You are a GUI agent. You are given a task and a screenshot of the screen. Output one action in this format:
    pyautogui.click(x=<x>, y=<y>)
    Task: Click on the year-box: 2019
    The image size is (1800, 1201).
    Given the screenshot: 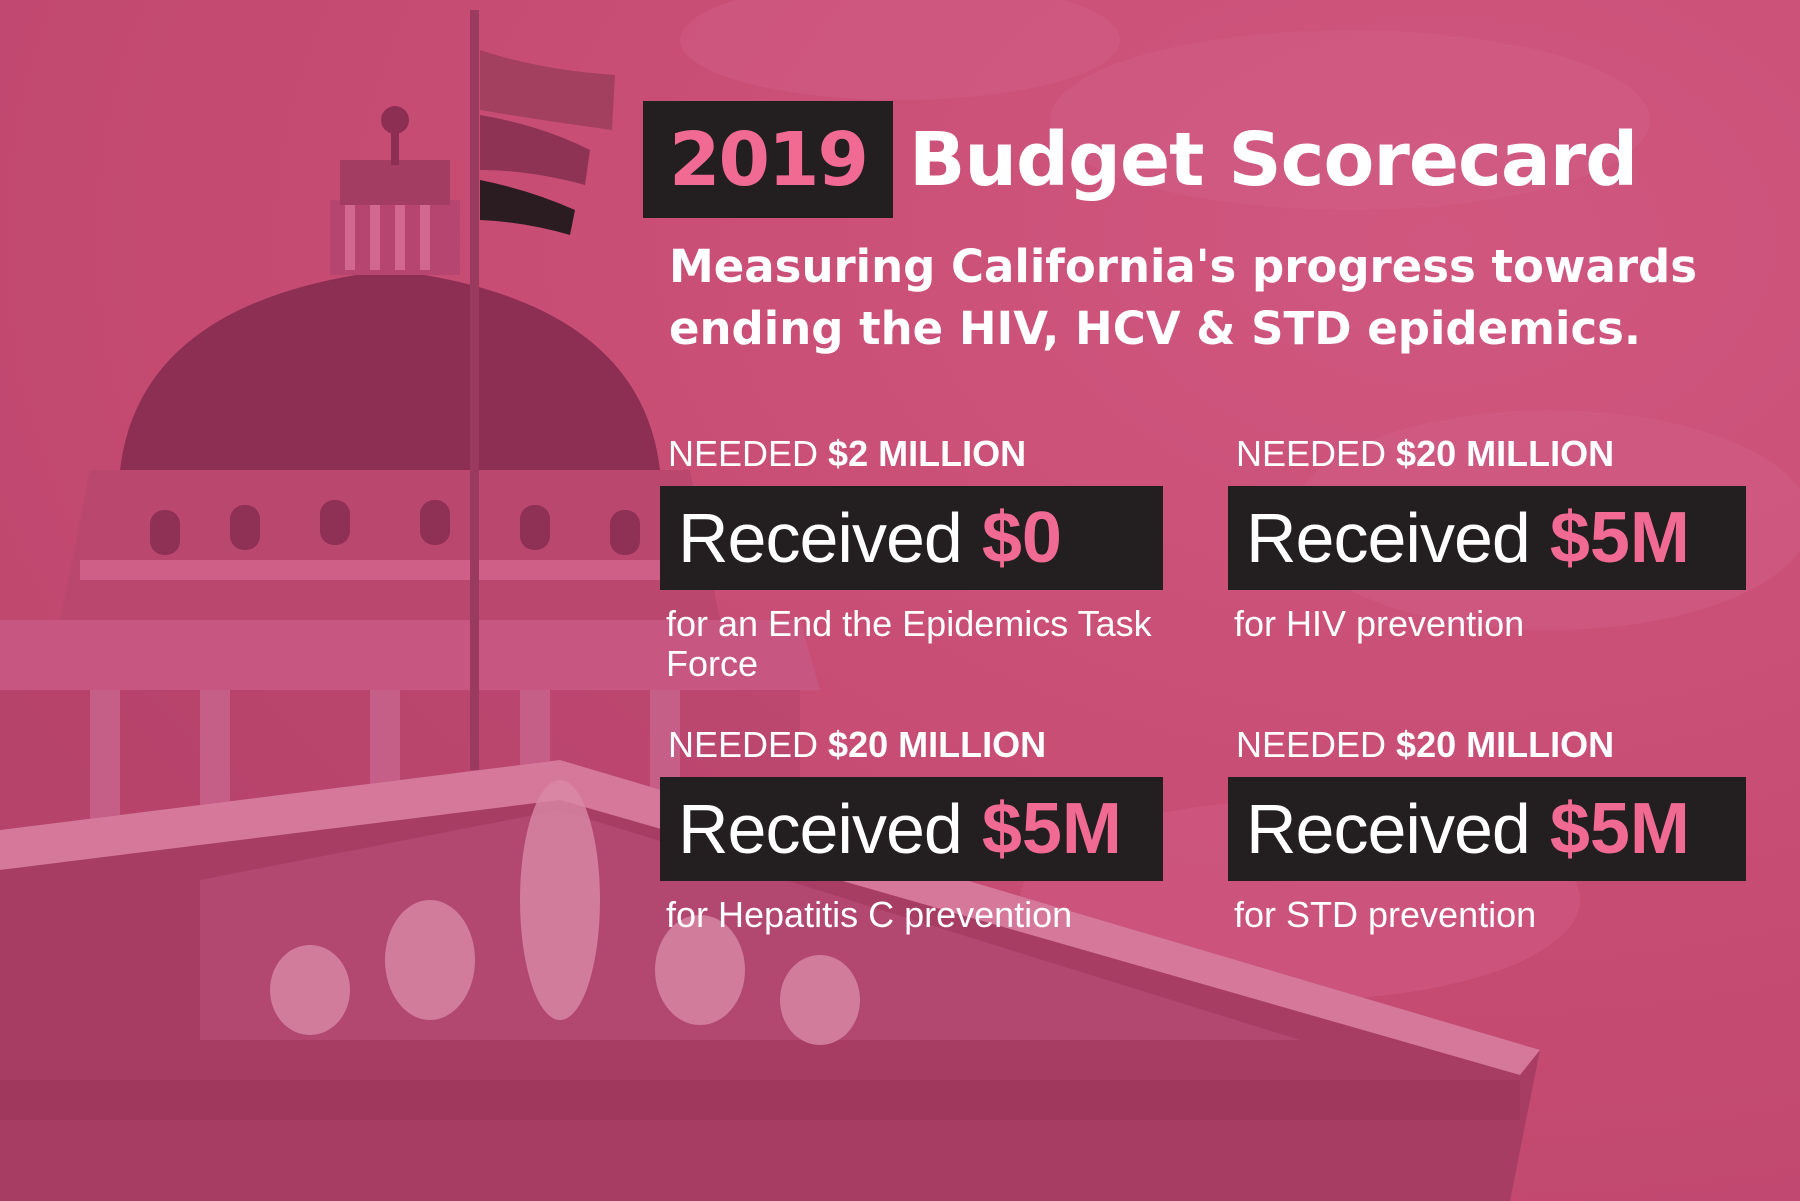 What is the action you would take?
    pyautogui.click(x=768, y=159)
    